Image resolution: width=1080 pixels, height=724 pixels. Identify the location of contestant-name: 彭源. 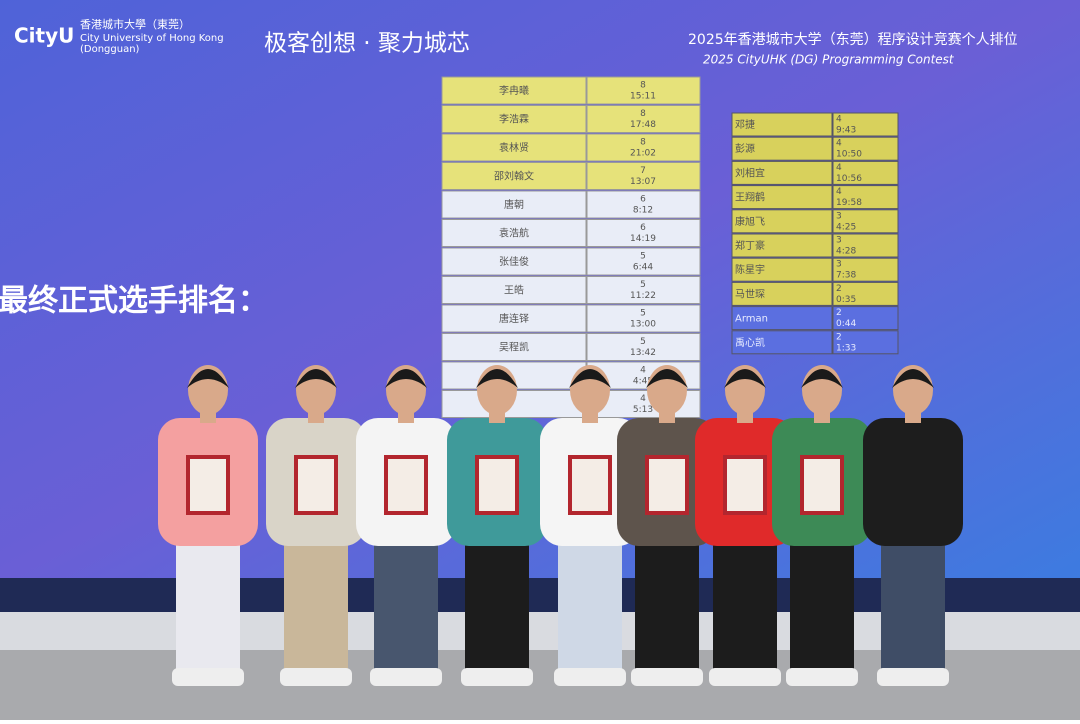
(745, 148).